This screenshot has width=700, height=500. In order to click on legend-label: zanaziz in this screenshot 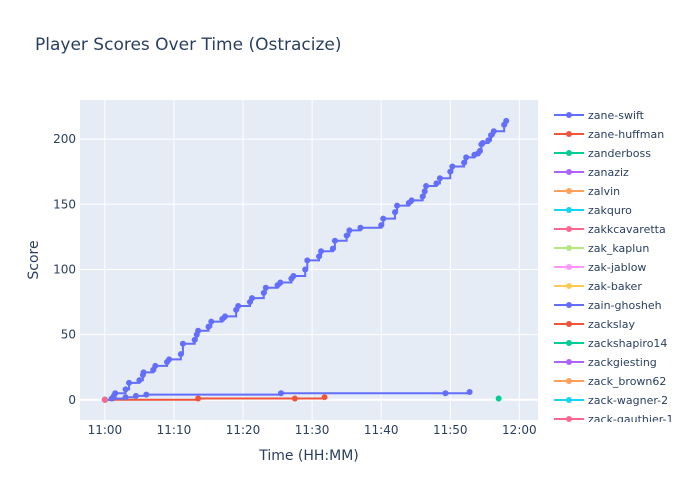, I will do `click(608, 172)`.